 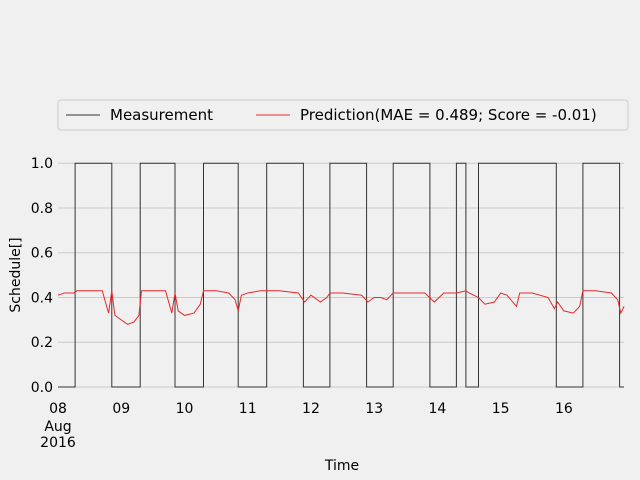 What do you see at coordinates (42, 343) in the screenshot?
I see `y-tick-label: 0.2` at bounding box center [42, 343].